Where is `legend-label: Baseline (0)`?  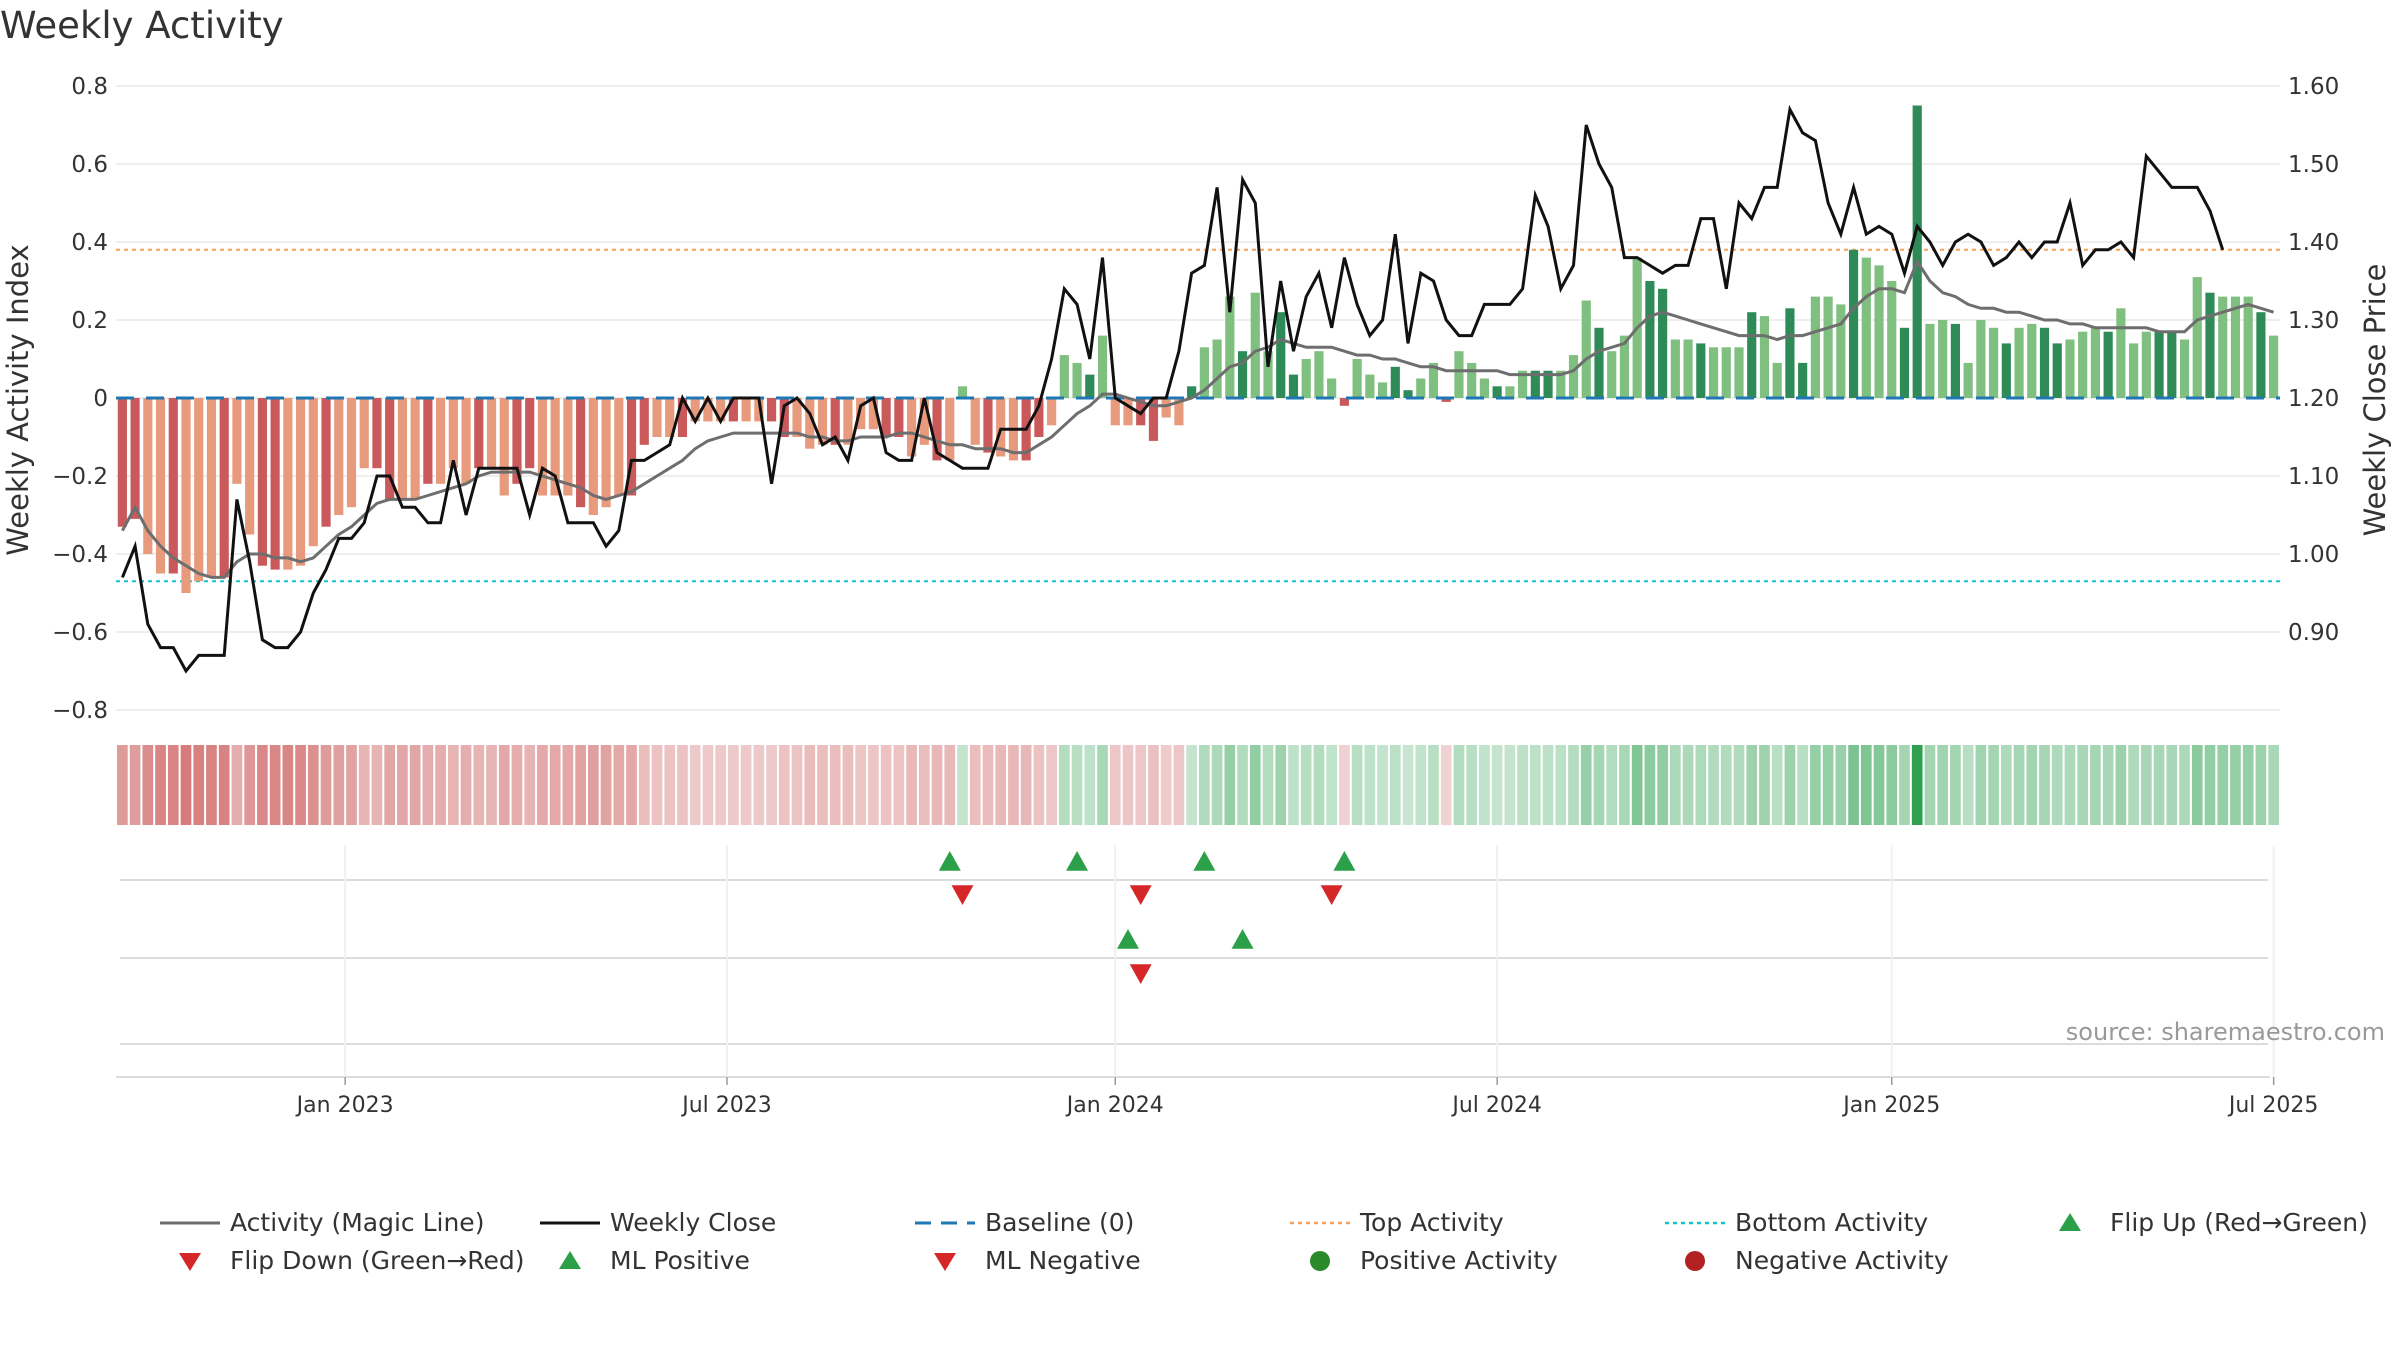
legend-label: Baseline (0) is located at coordinates (1060, 1222).